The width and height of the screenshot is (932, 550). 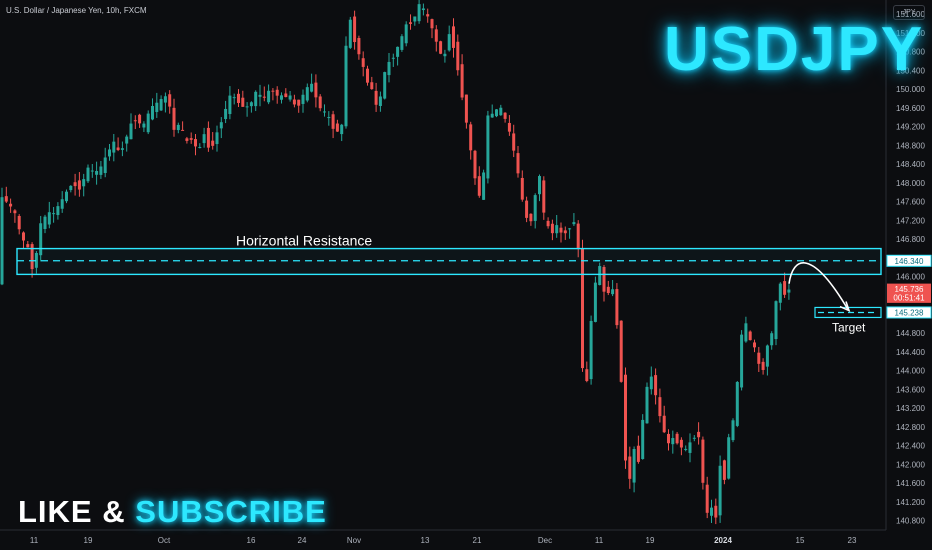 What do you see at coordinates (852, 540) in the screenshot?
I see `x-tick-label: 23` at bounding box center [852, 540].